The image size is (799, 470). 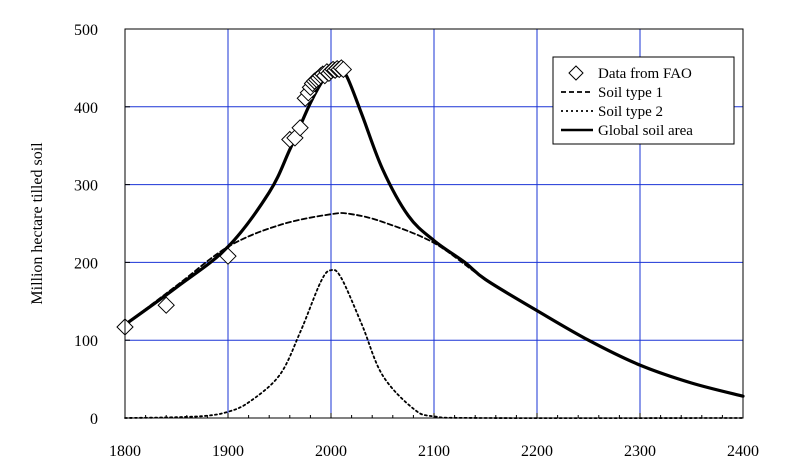 What do you see at coordinates (434, 451) in the screenshot?
I see `x-tick-label: 2100` at bounding box center [434, 451].